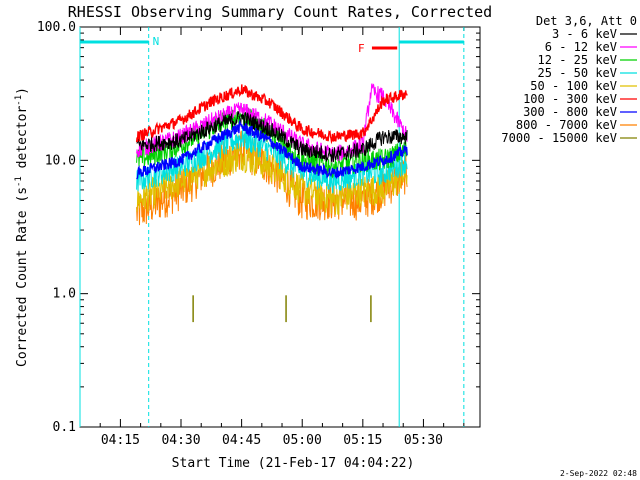 The width and height of the screenshot is (640, 480). I want to click on legend-header: Det 3,6, Att 0, so click(586, 21).